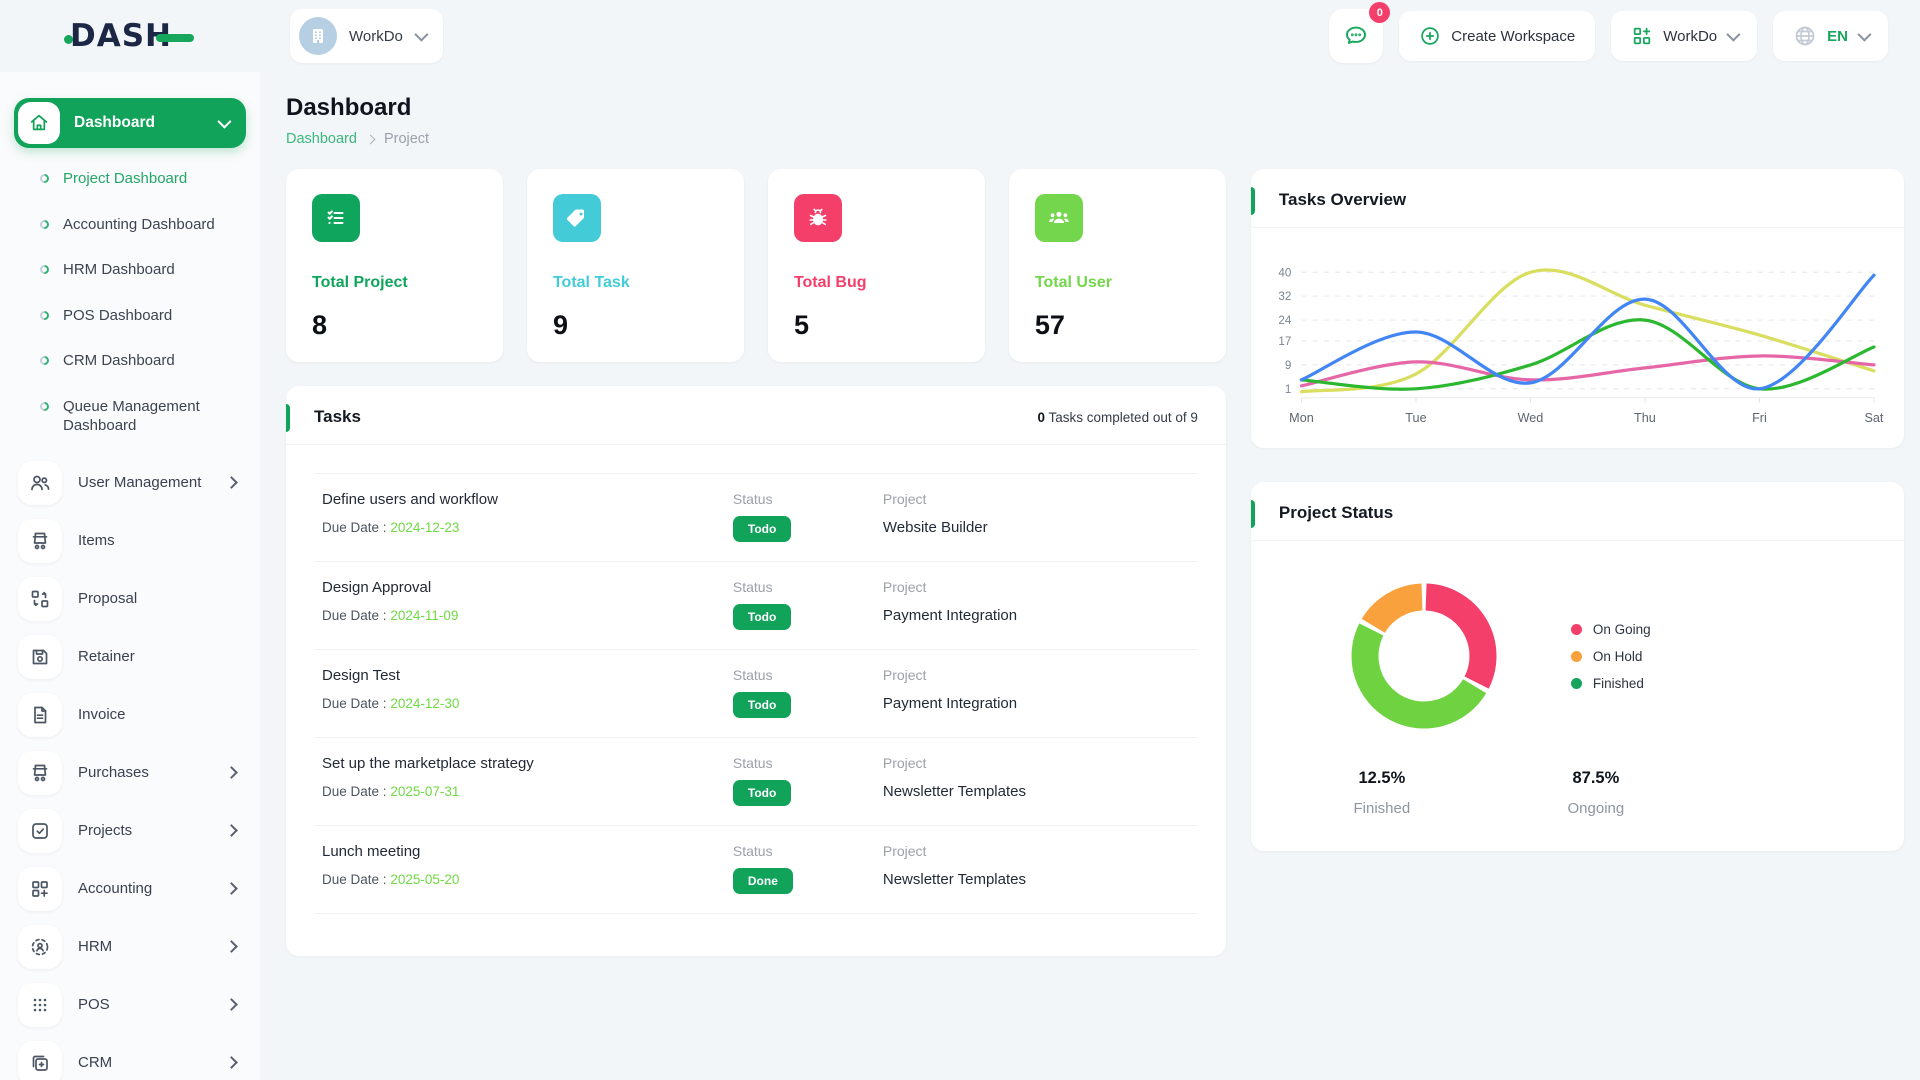 The width and height of the screenshot is (1920, 1080). I want to click on due-date-value: 2024-11-09, so click(424, 615).